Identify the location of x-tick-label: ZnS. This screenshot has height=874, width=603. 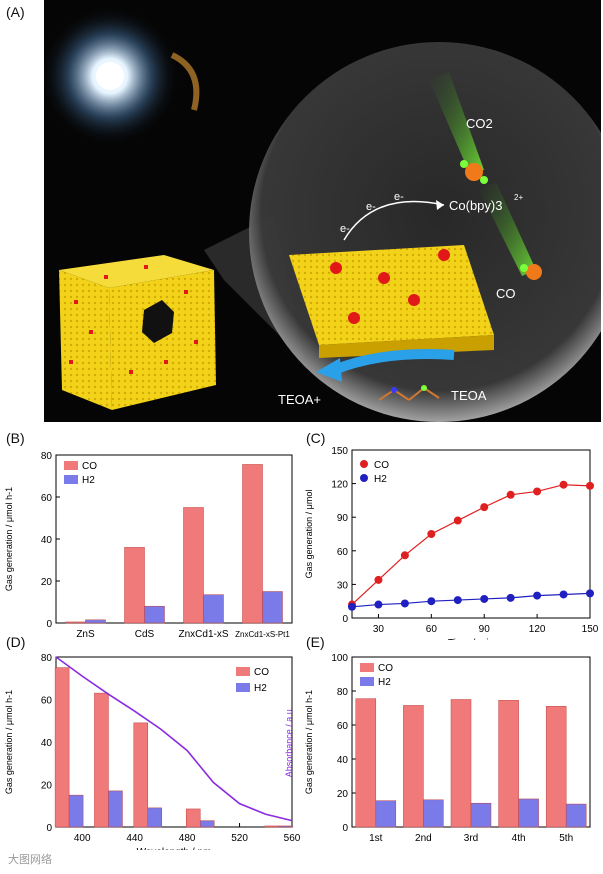
(85, 634).